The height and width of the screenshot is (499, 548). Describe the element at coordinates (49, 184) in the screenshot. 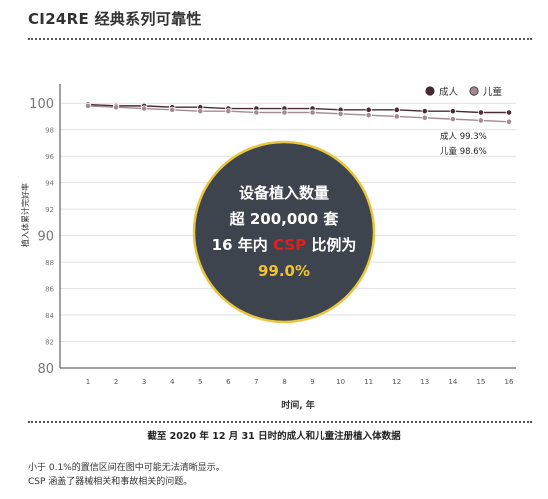

I see `y-tick-label: 94` at that location.